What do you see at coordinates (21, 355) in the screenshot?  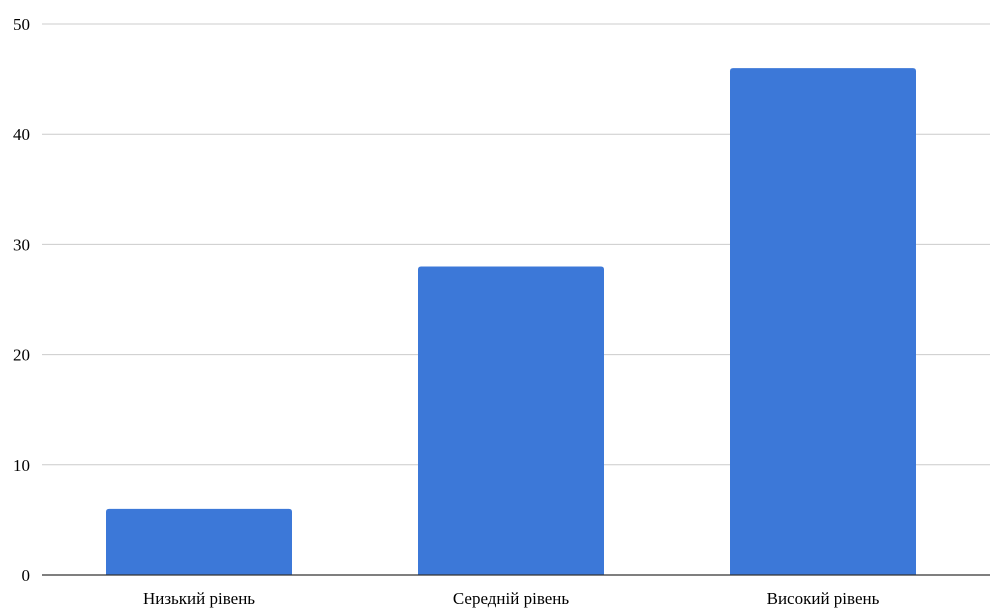 I see `y-tick-label: 20` at bounding box center [21, 355].